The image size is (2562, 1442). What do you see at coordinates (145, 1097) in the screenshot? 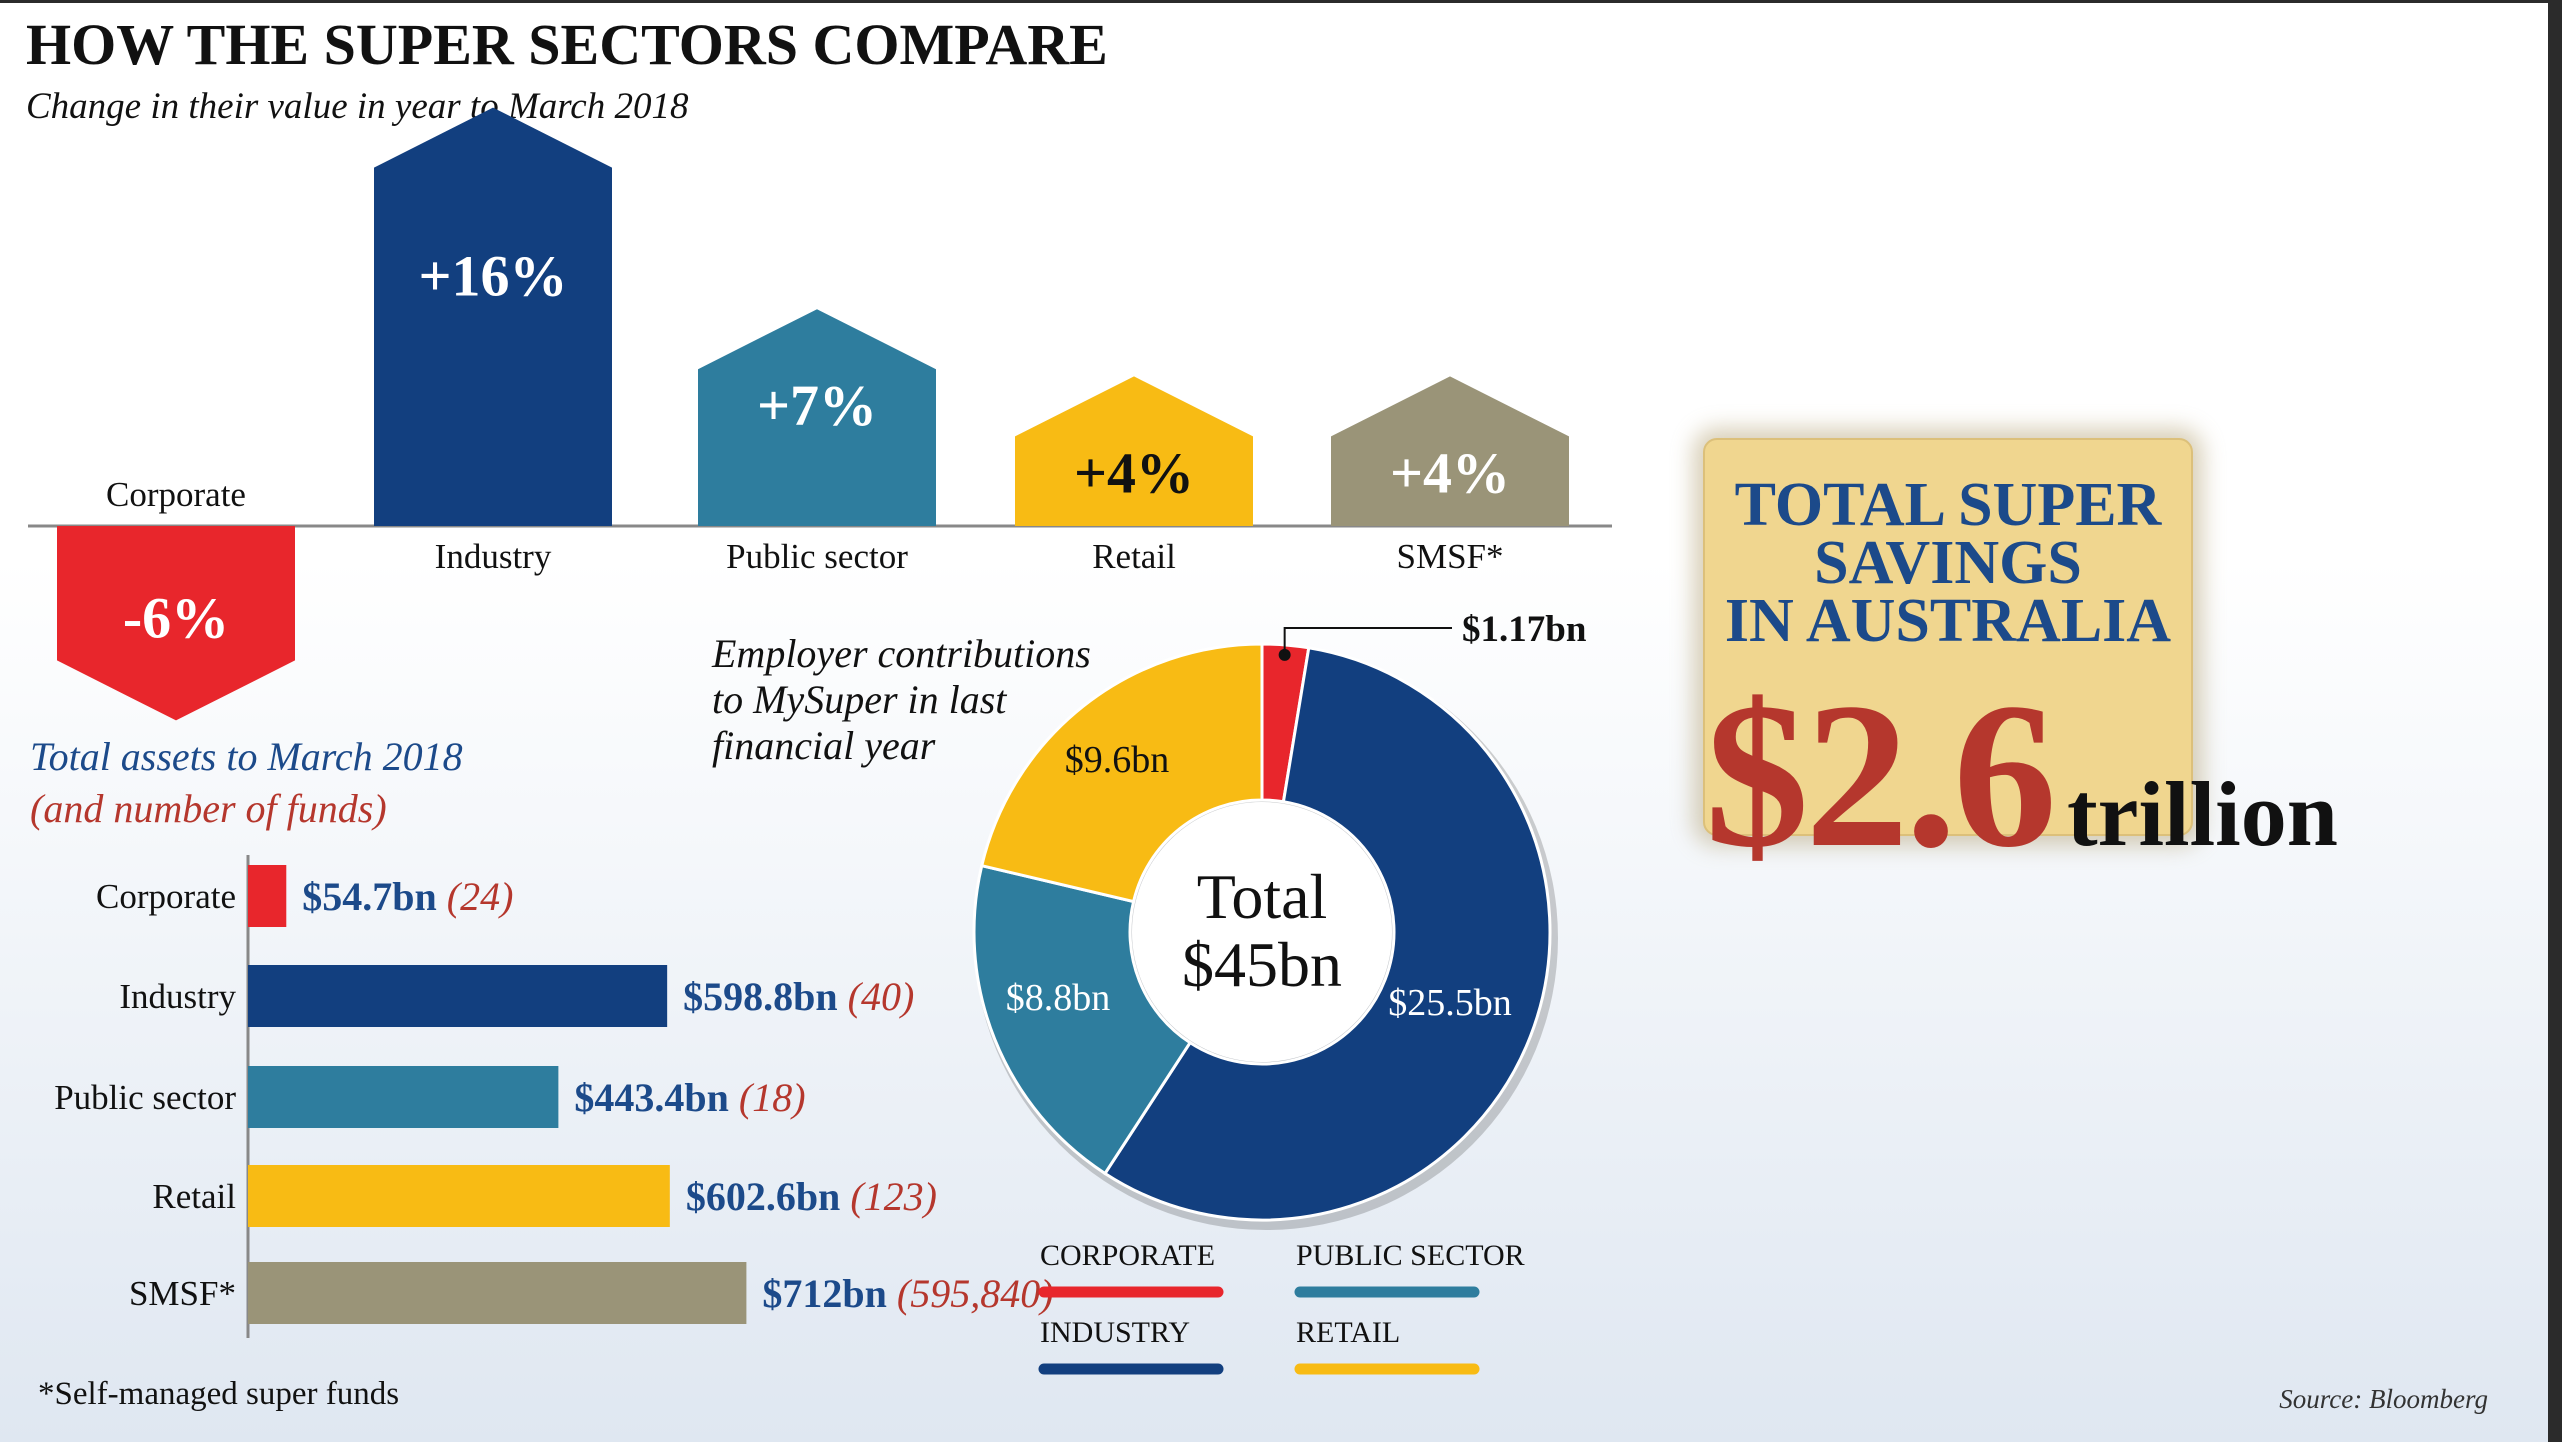
I see `assets-category-label-public-sector: Public sector` at bounding box center [145, 1097].